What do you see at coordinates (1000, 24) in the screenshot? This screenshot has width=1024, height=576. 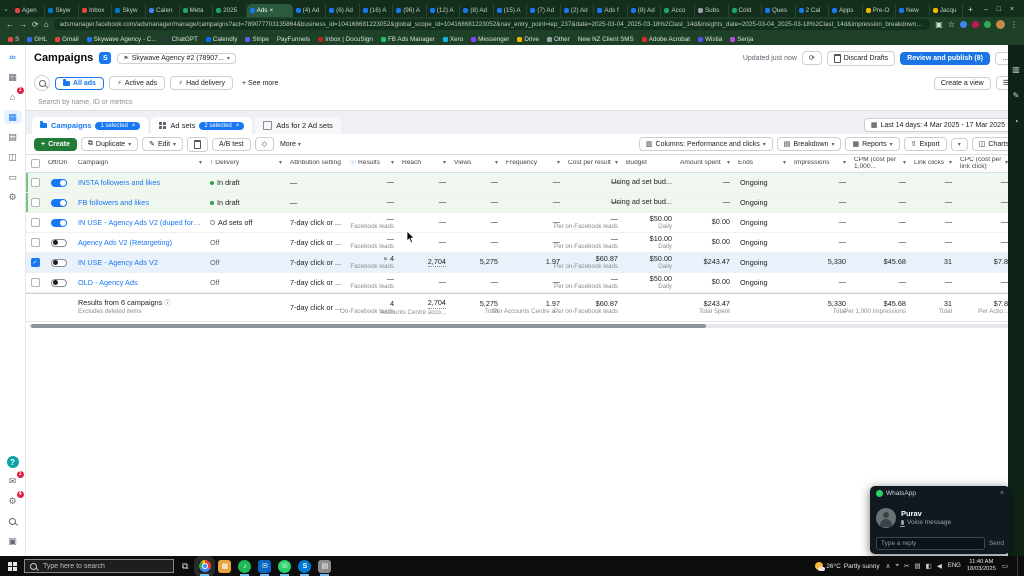 I see `profile-avatar` at bounding box center [1000, 24].